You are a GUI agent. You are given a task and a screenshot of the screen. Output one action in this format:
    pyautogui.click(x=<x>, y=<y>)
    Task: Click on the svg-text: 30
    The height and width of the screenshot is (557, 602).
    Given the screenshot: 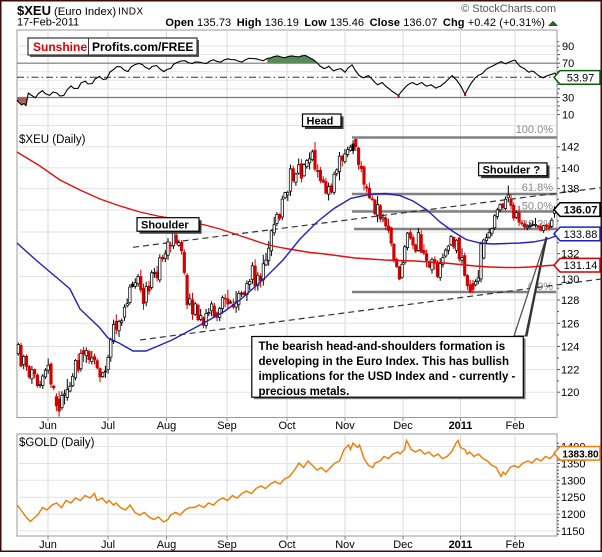 What is the action you would take?
    pyautogui.click(x=568, y=98)
    